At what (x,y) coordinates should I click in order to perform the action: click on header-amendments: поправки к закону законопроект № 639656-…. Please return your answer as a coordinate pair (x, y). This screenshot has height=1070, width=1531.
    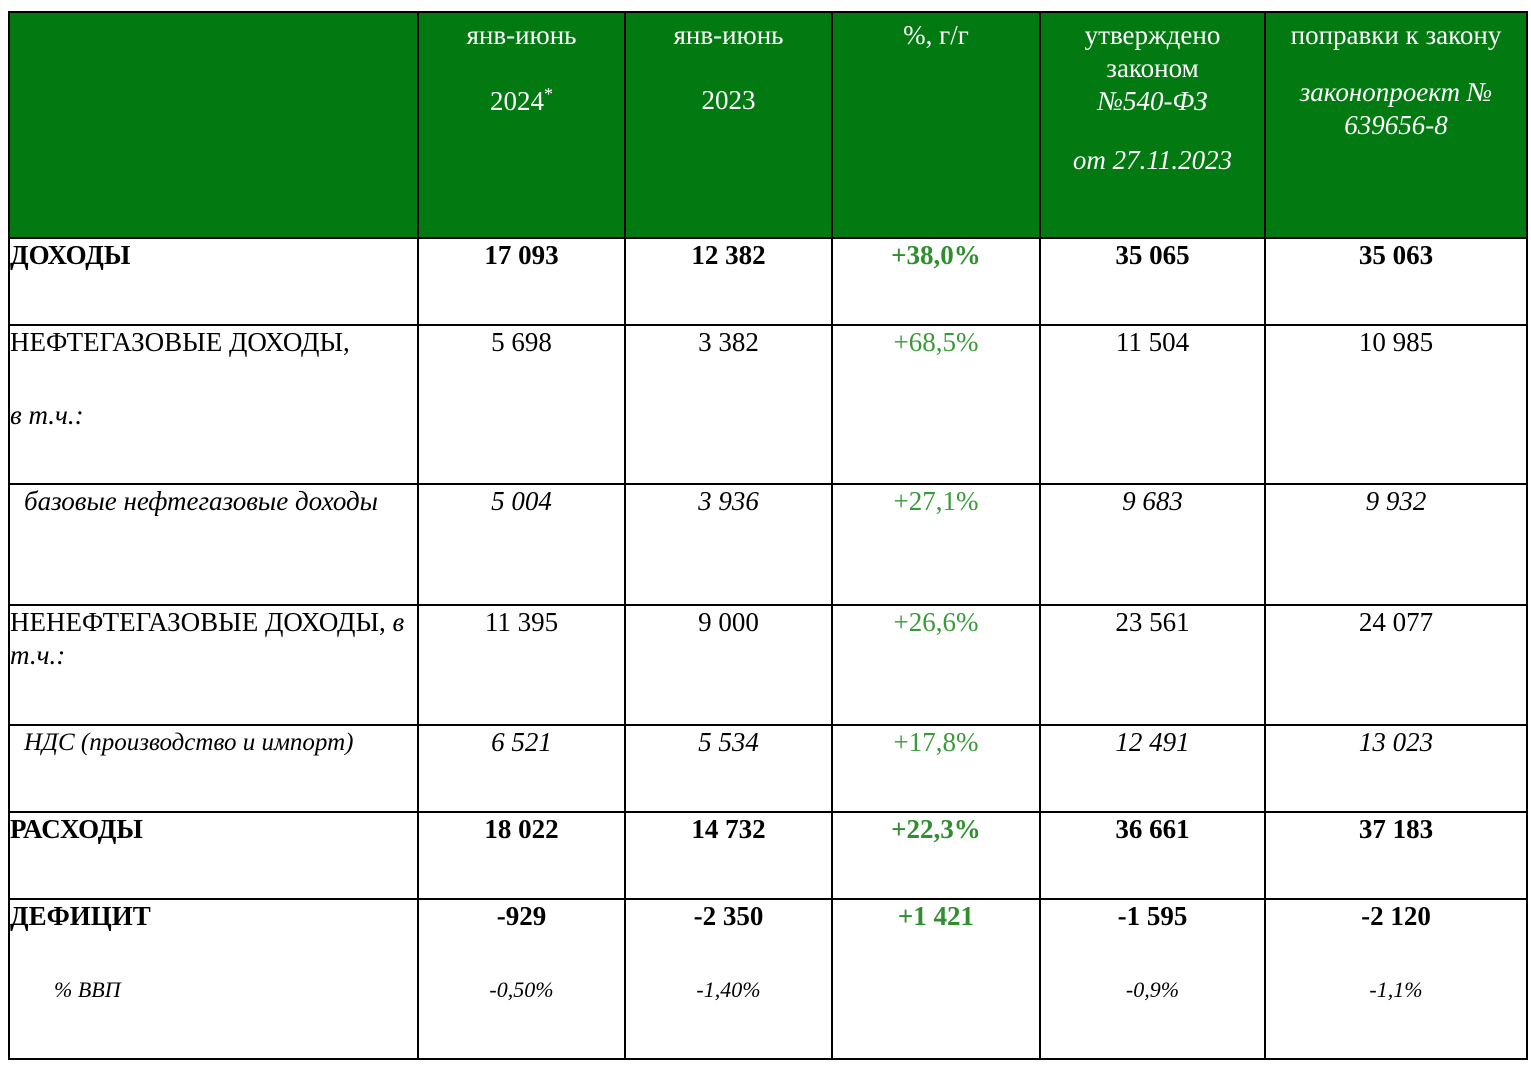
    Looking at the image, I should click on (1396, 125).